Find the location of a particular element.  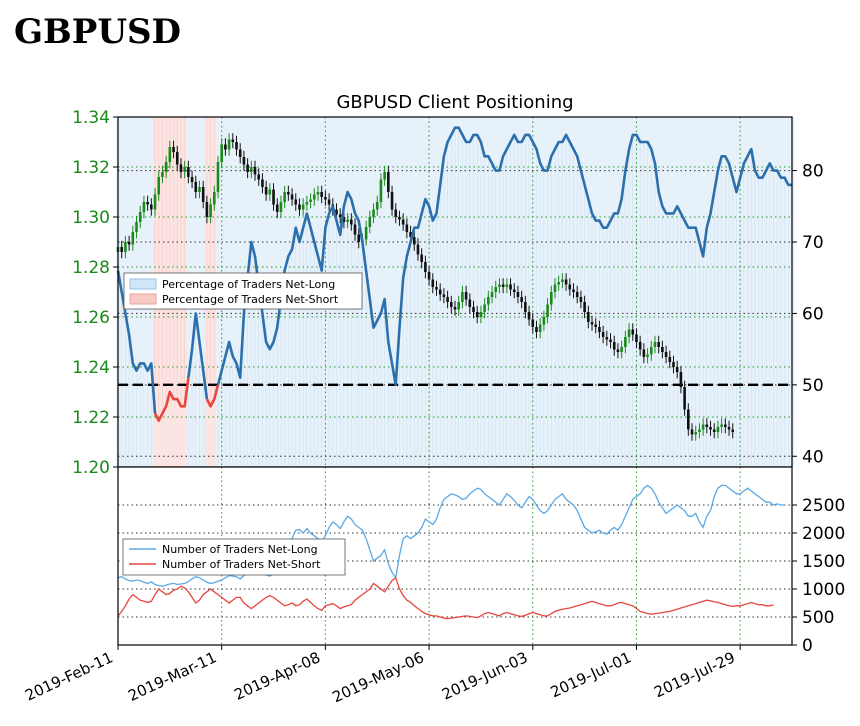

left-tick-label: 1.28 is located at coordinates (91, 268).